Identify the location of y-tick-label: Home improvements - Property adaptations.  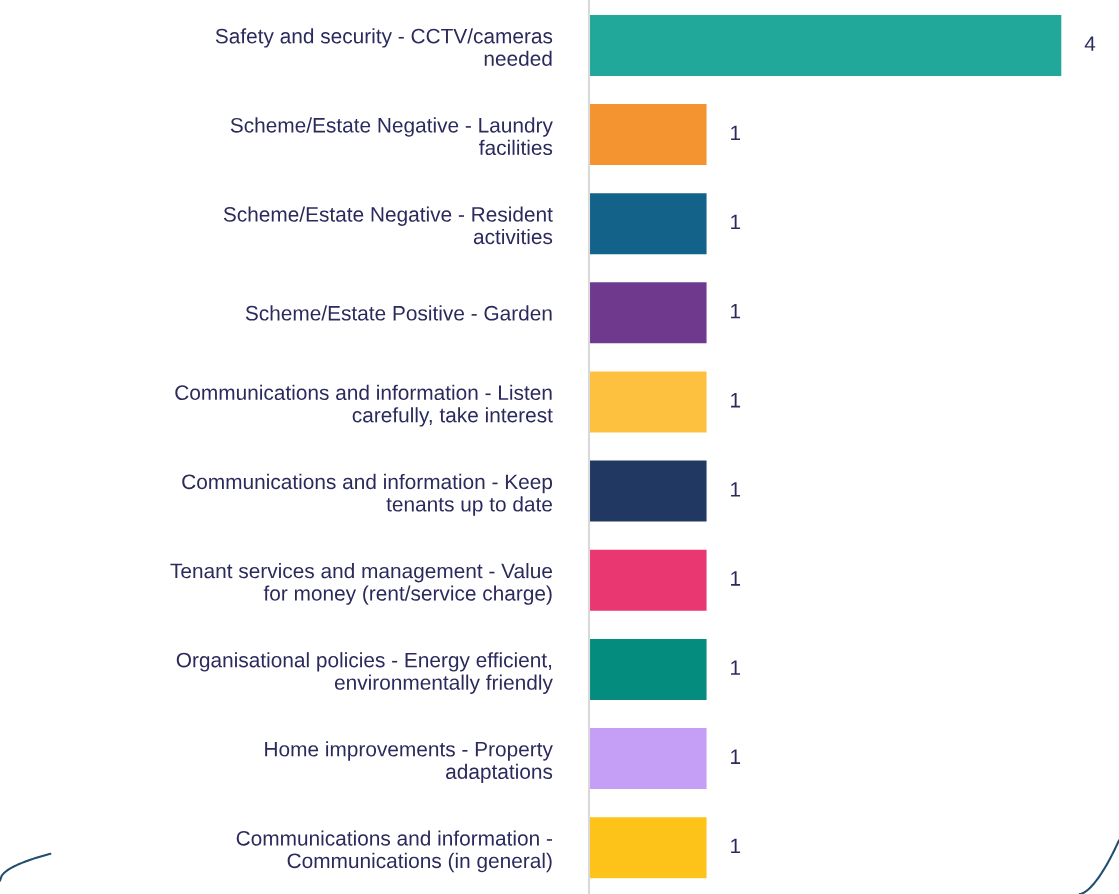
(409, 762).